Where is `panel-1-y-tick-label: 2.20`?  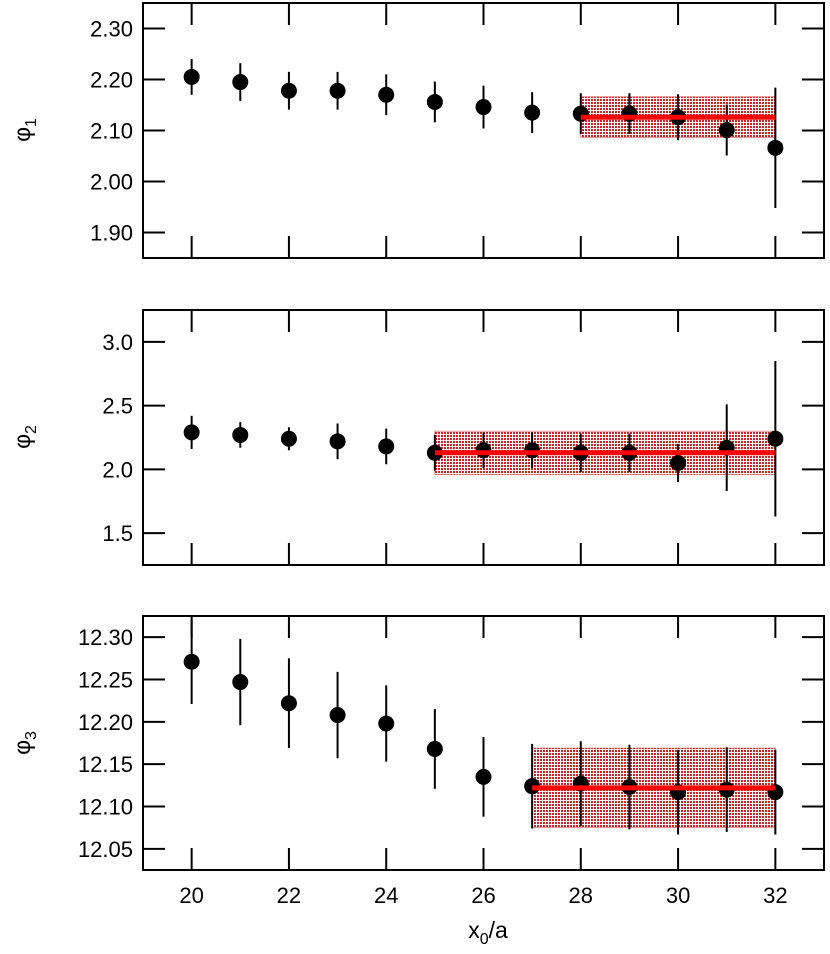
panel-1-y-tick-label: 2.20 is located at coordinates (111, 80).